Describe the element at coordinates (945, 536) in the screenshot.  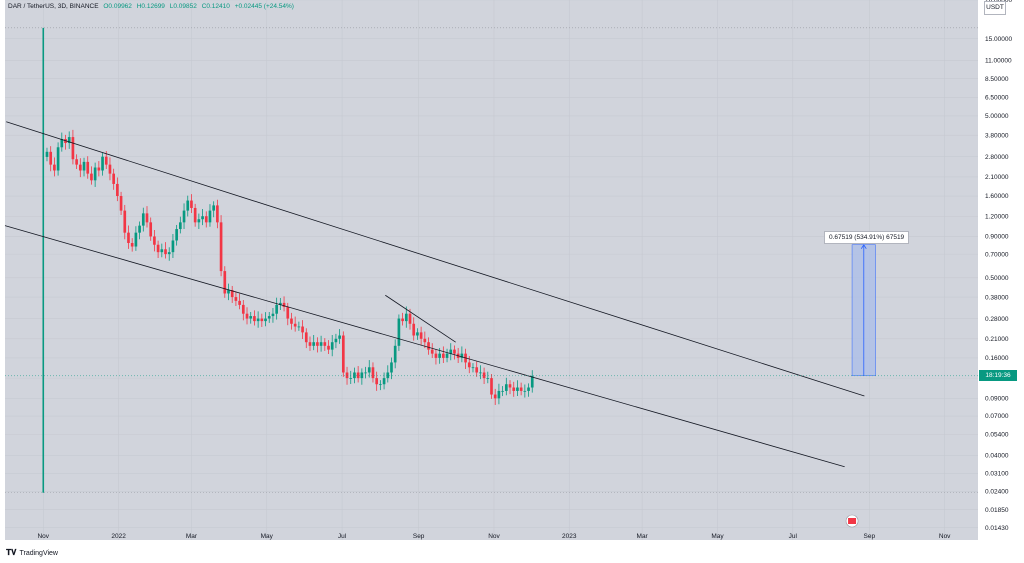
I see `x-tick-label: Nov` at that location.